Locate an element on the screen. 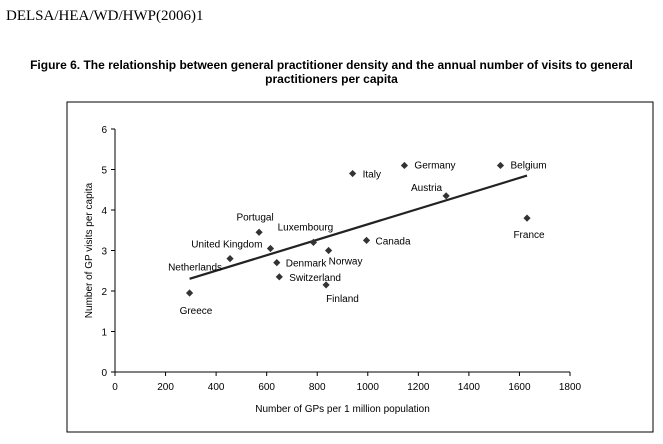  y-tick-label: 3 is located at coordinates (104, 252).